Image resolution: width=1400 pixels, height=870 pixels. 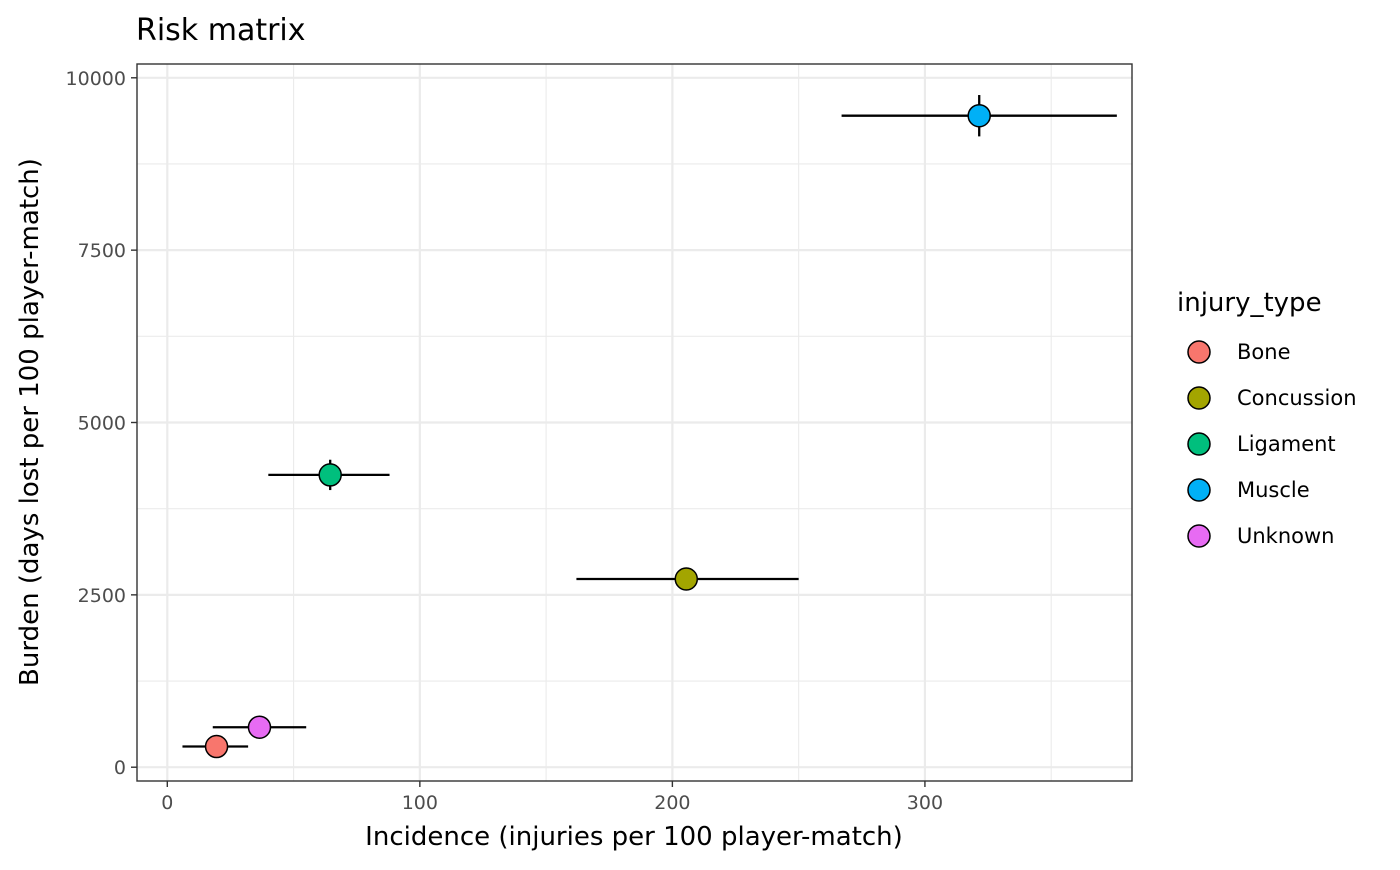 I want to click on y-tick-label: 0, so click(x=120, y=768).